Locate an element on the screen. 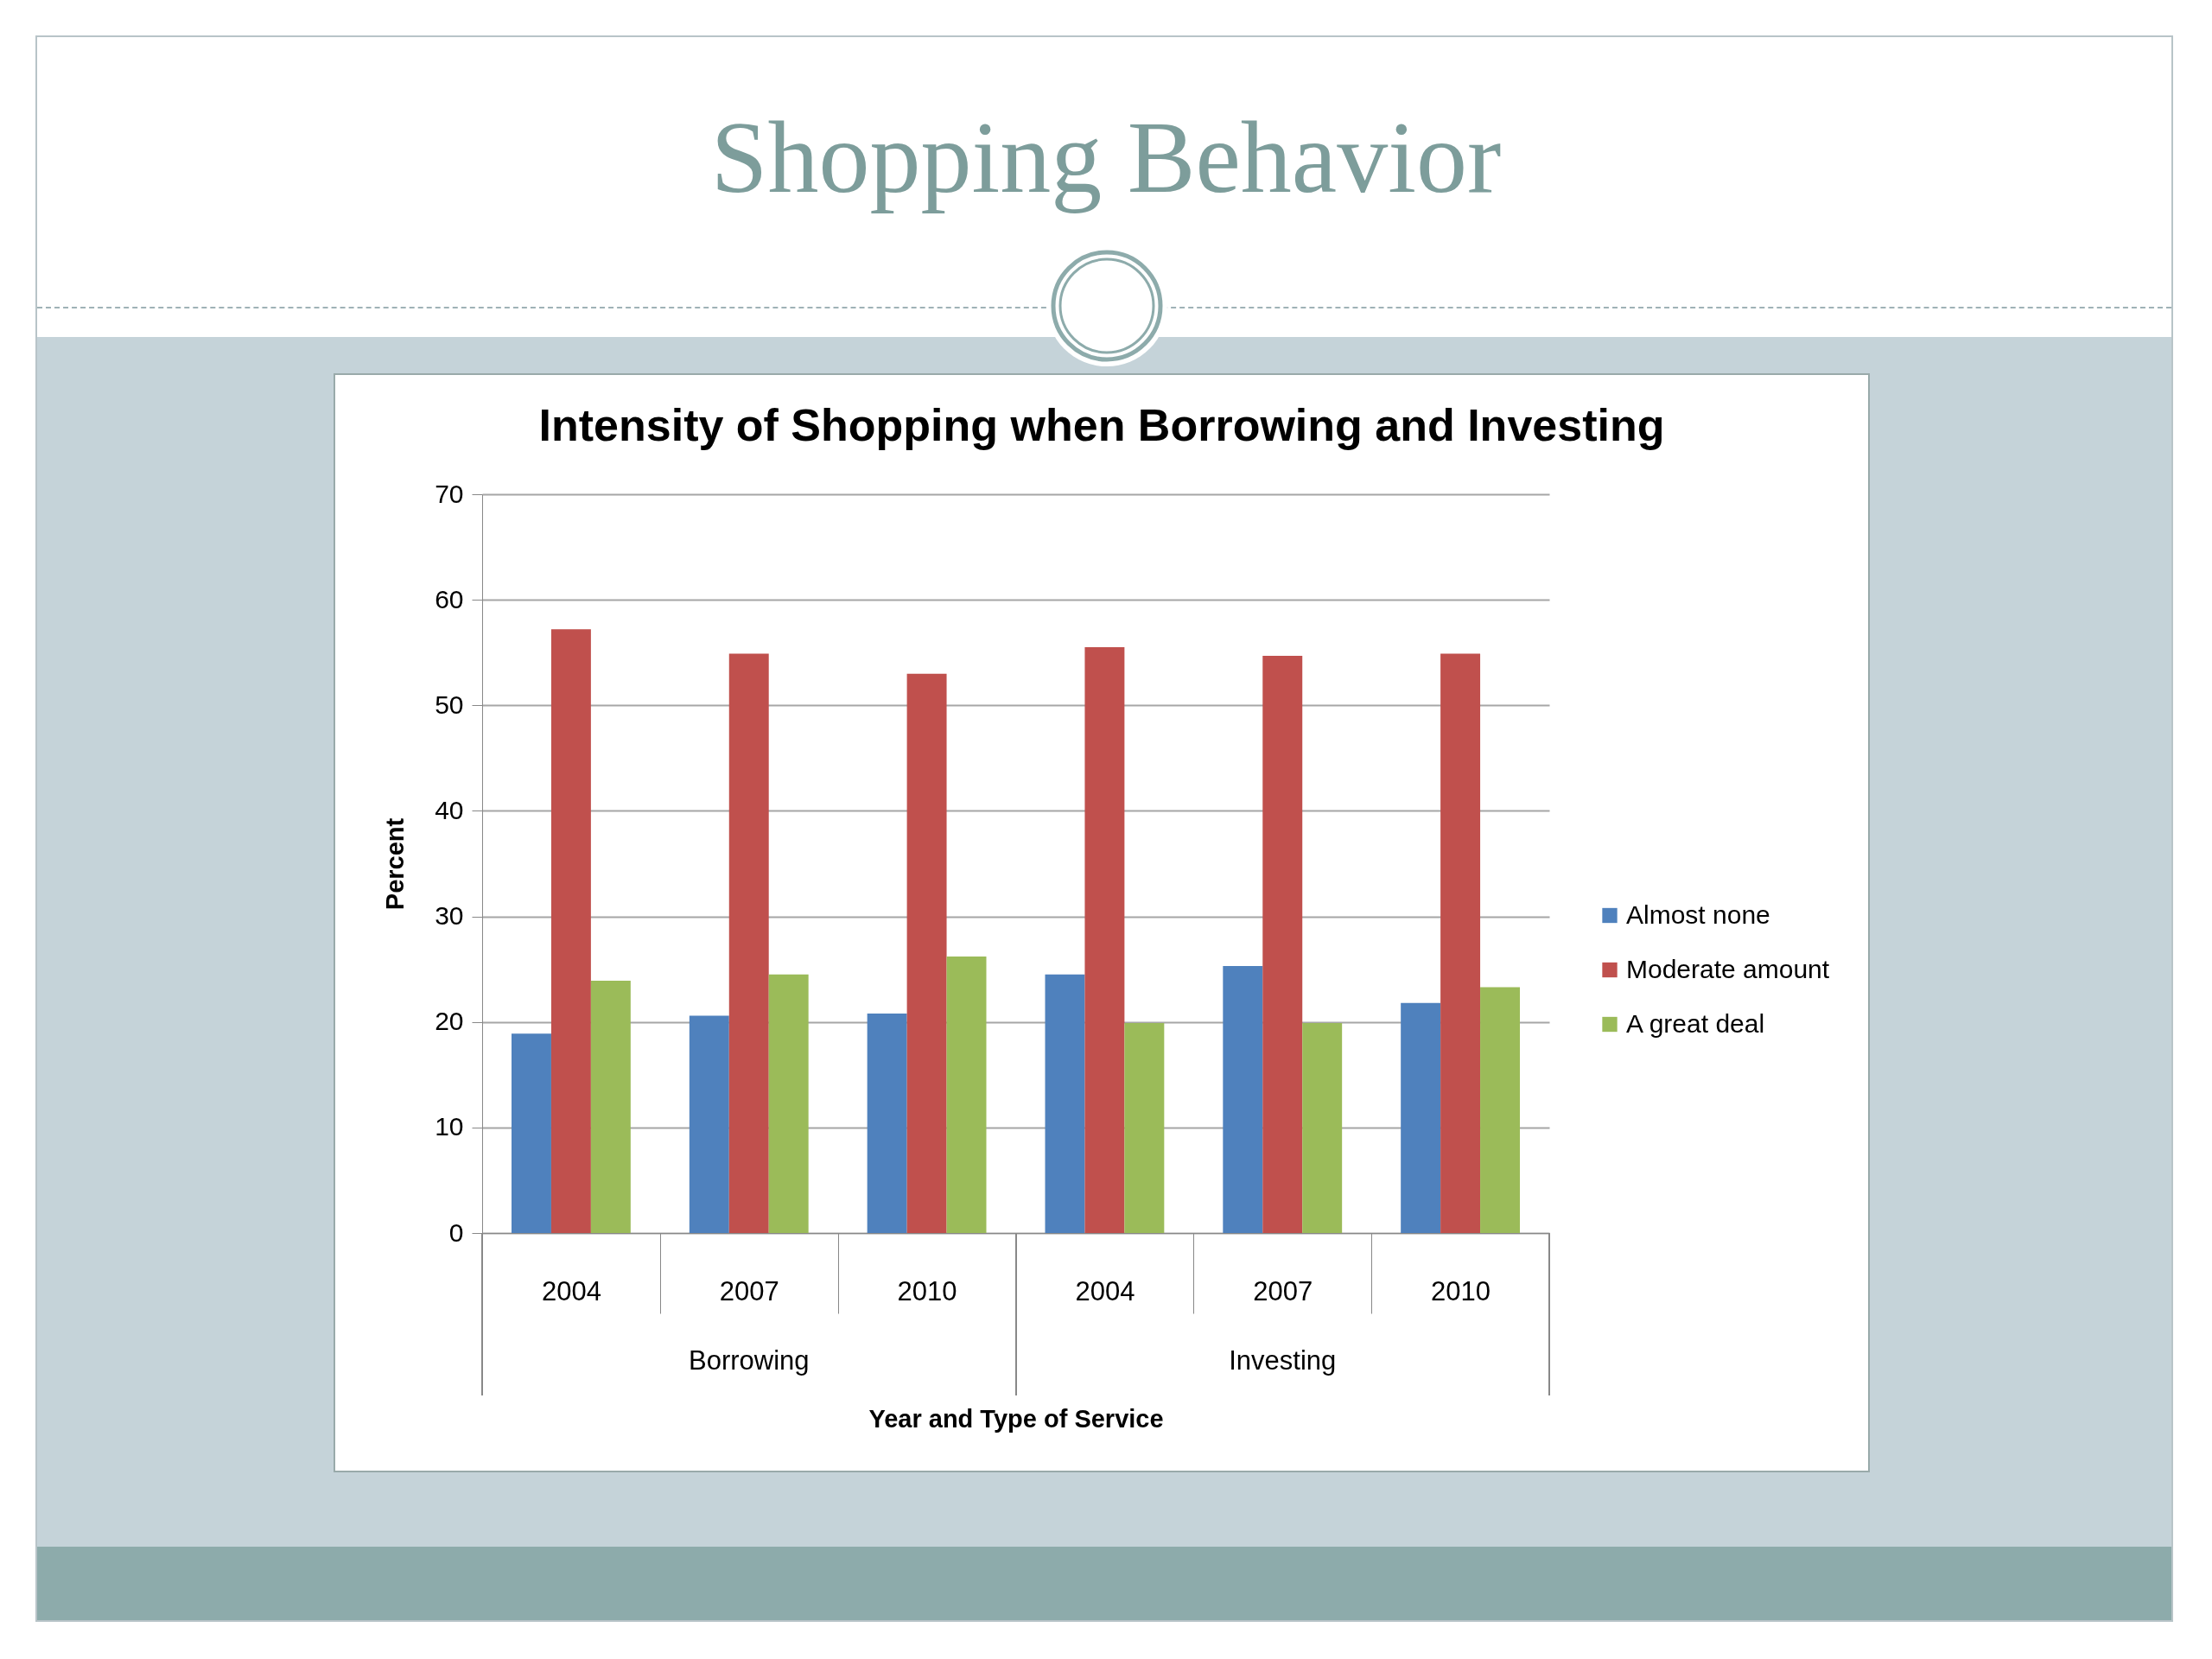 The width and height of the screenshot is (2212, 1659). y-tick-label: 30 is located at coordinates (450, 916).